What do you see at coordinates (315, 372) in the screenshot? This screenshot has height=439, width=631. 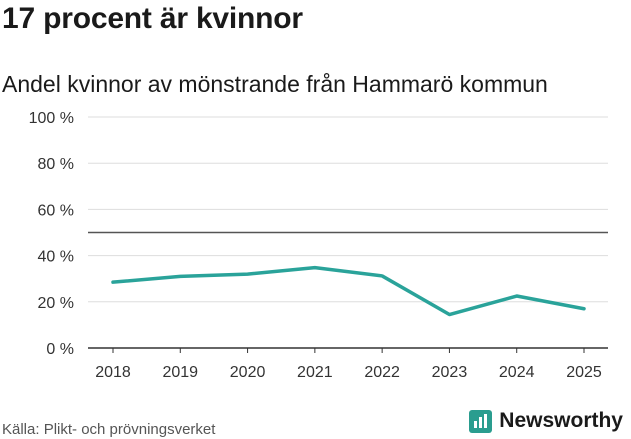 I see `x-tick-label: 2021` at bounding box center [315, 372].